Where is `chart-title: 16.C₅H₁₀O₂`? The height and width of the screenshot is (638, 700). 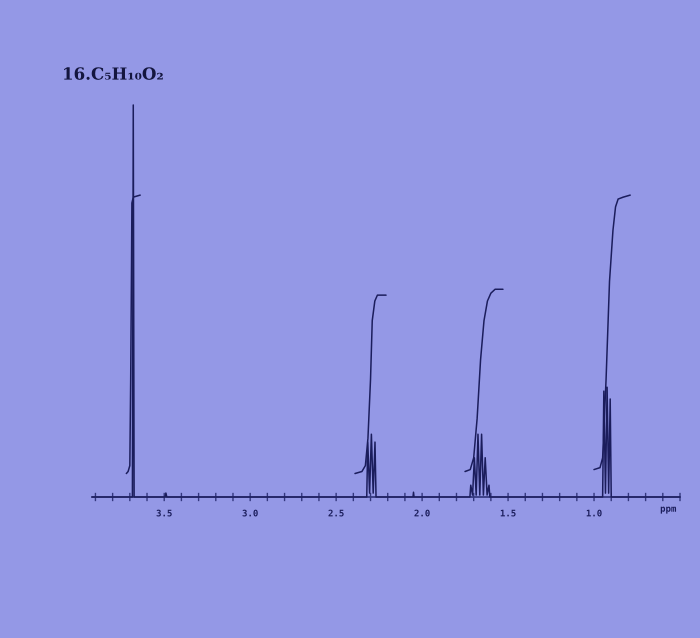 chart-title: 16.C₅H₁₀O₂ is located at coordinates (113, 73).